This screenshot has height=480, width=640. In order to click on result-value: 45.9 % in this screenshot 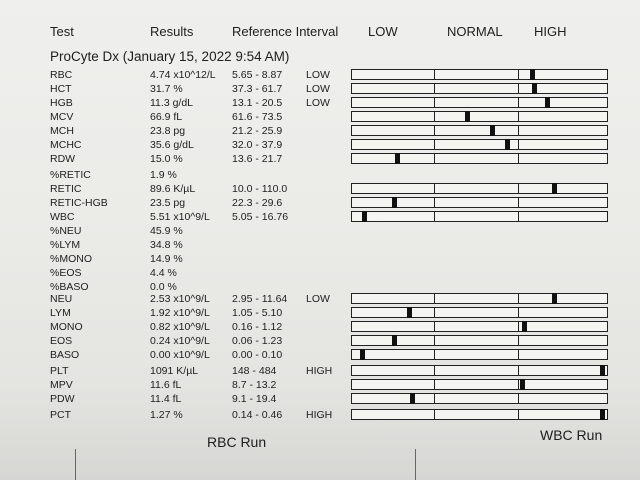, I will do `click(166, 231)`.